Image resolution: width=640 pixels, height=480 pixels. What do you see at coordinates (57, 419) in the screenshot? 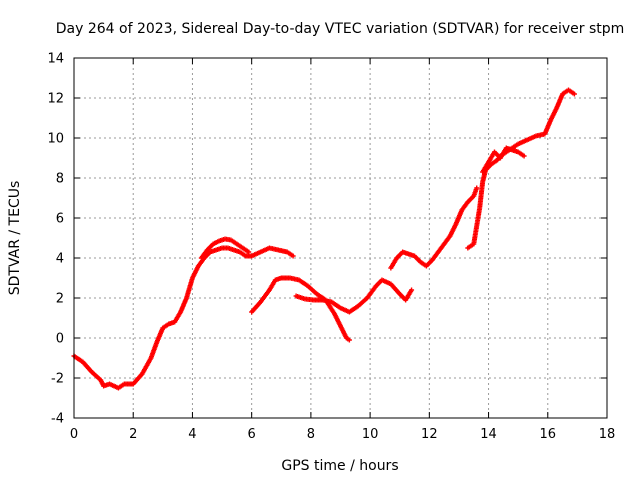
I see `y-tick-label: -4` at bounding box center [57, 419].